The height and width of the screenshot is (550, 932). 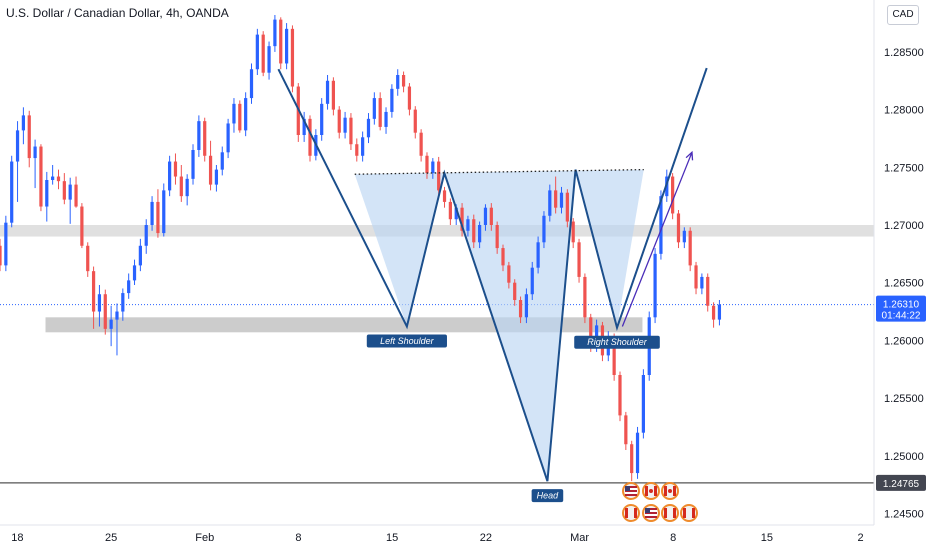 What do you see at coordinates (617, 342) in the screenshot?
I see `right-shoulder-label: Right Shoulder` at bounding box center [617, 342].